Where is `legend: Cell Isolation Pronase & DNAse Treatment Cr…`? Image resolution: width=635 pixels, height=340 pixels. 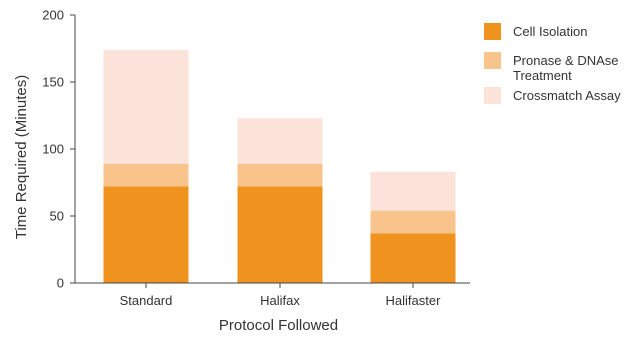 legend: Cell Isolation Pronase & DNAse Treatment Cr… is located at coordinates (552, 63).